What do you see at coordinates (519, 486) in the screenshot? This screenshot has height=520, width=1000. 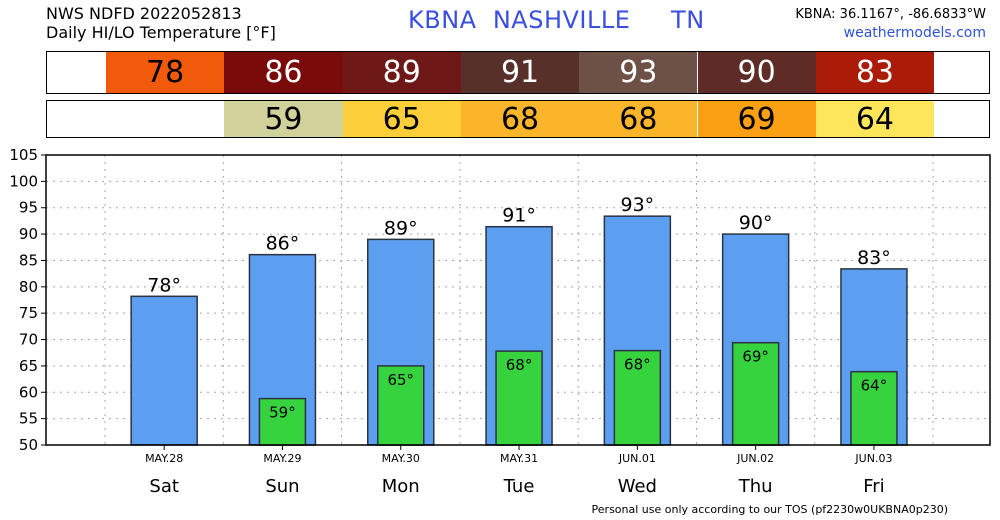 I see `weekday-label: Tue` at bounding box center [519, 486].